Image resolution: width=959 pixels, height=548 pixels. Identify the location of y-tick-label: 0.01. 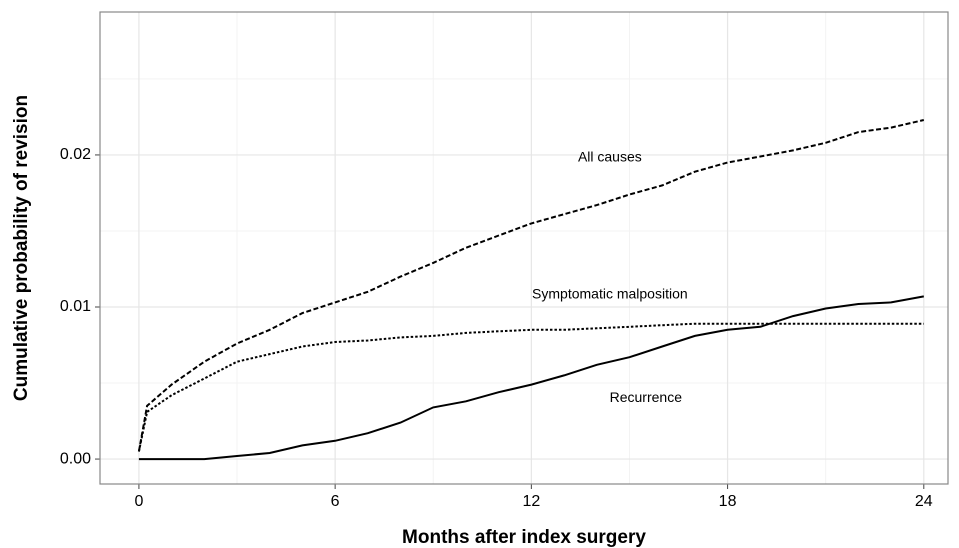
(75, 306).